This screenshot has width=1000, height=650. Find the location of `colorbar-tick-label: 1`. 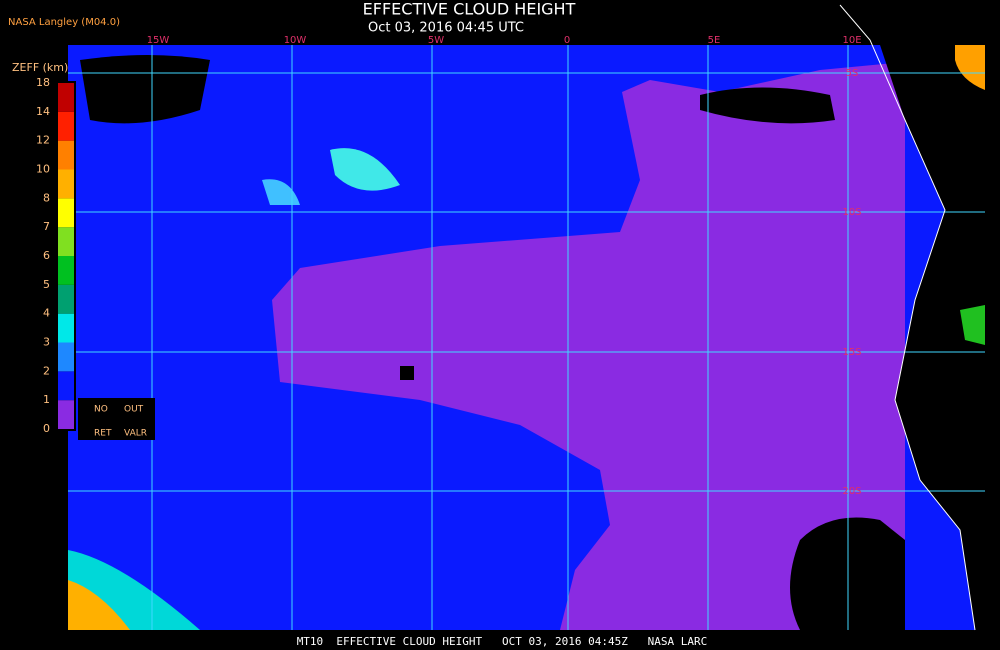

colorbar-tick-label: 1 is located at coordinates (46, 399).